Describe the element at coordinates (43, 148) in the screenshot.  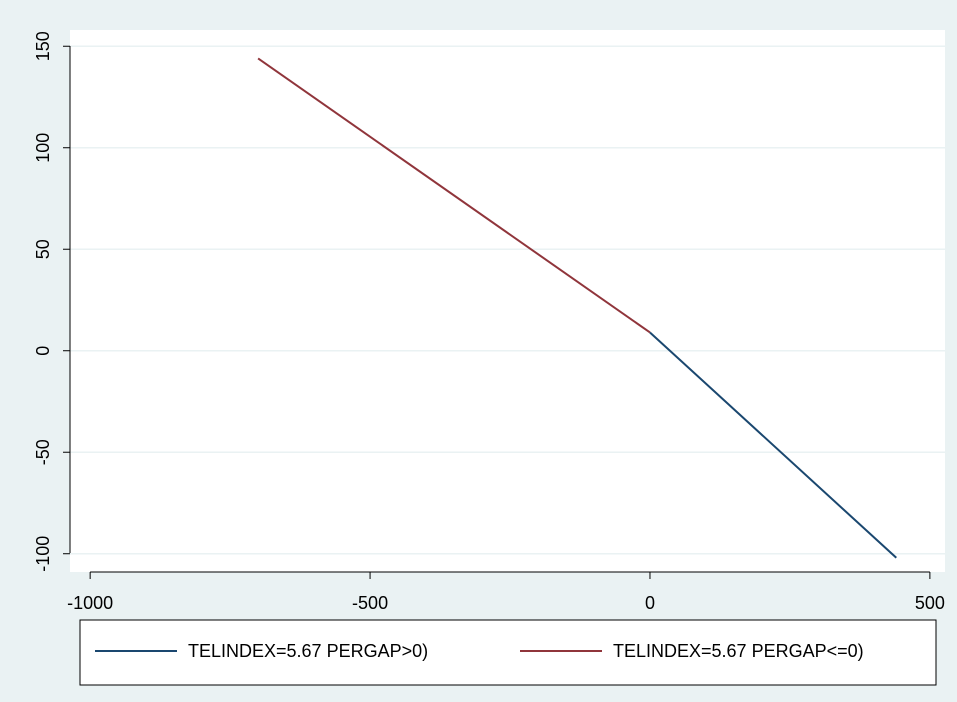
I see `y-tick-label: 100` at that location.